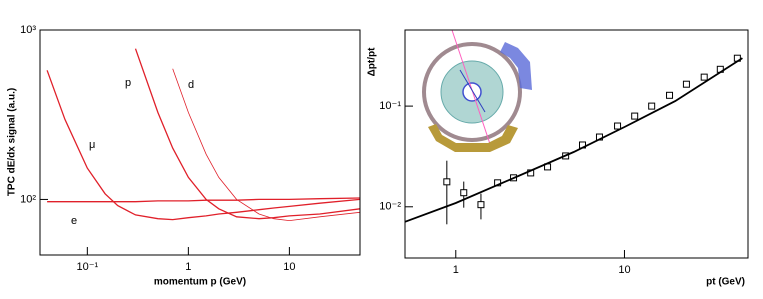 This screenshot has height=299, width=763. What do you see at coordinates (390, 106) in the screenshot?
I see `y-tick-label: 10⁻¹` at bounding box center [390, 106].